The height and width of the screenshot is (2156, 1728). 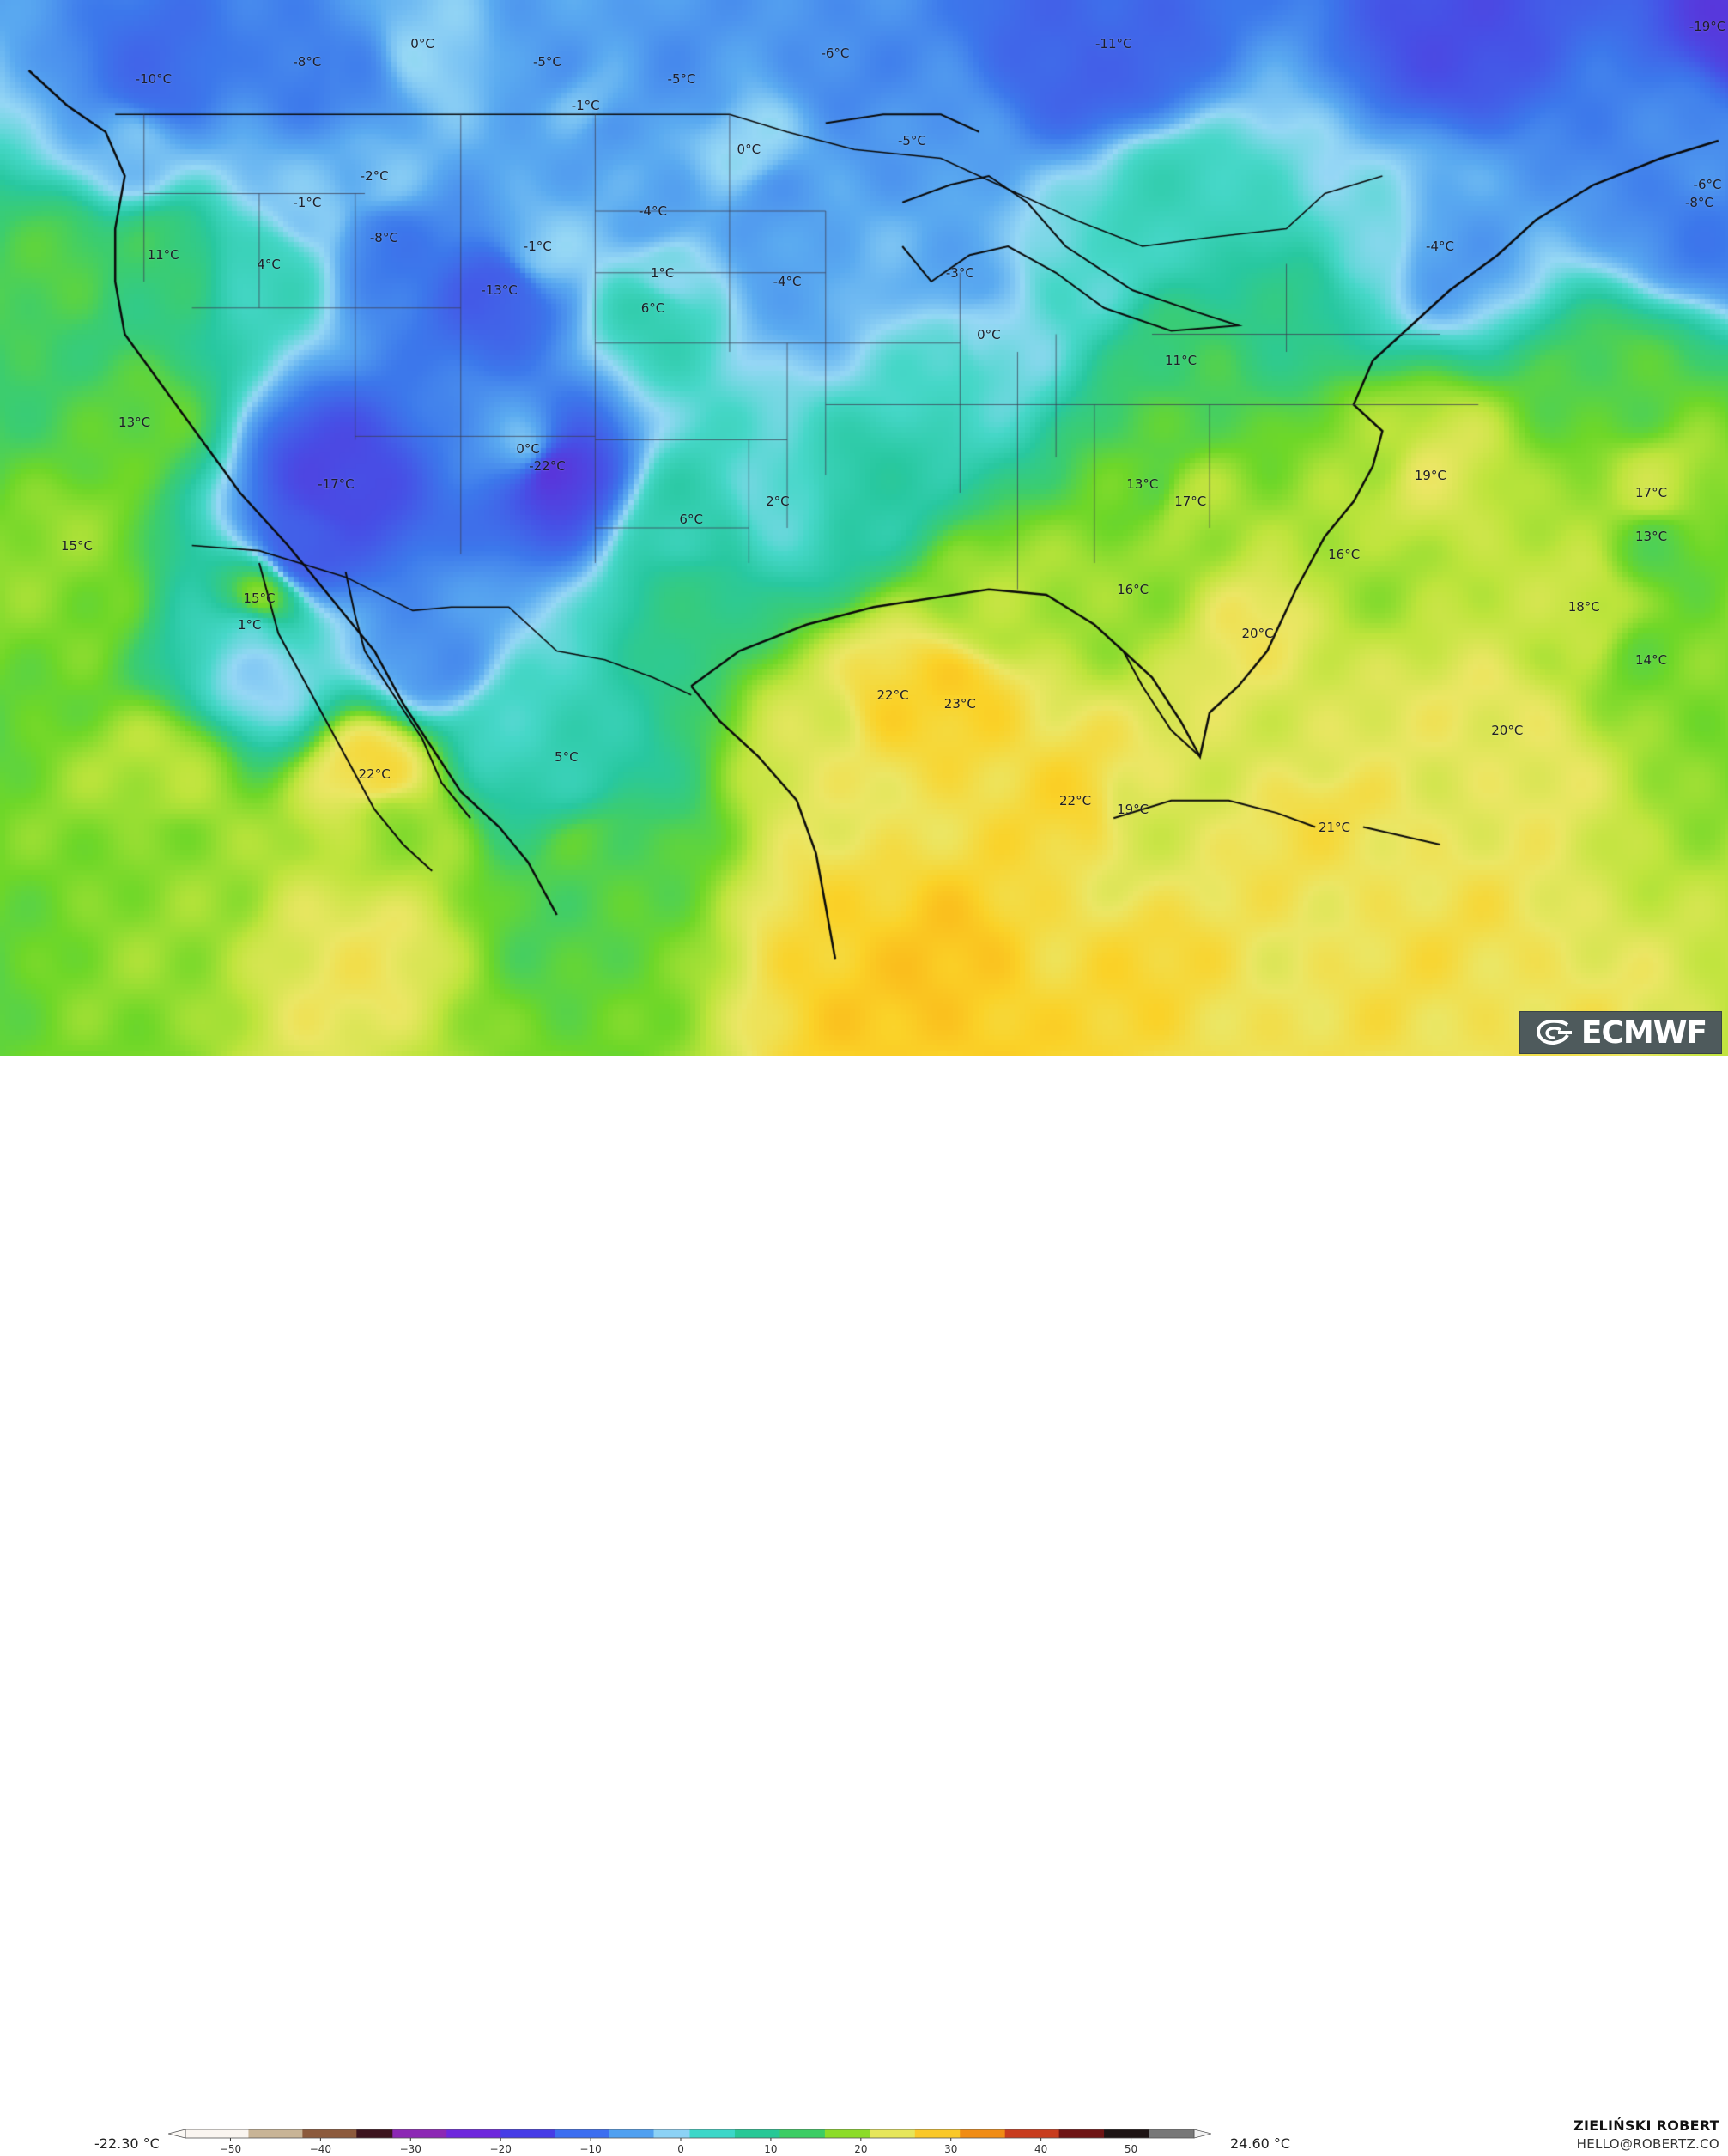 I want to click on temperature-label: 18°C, so click(x=1583, y=607).